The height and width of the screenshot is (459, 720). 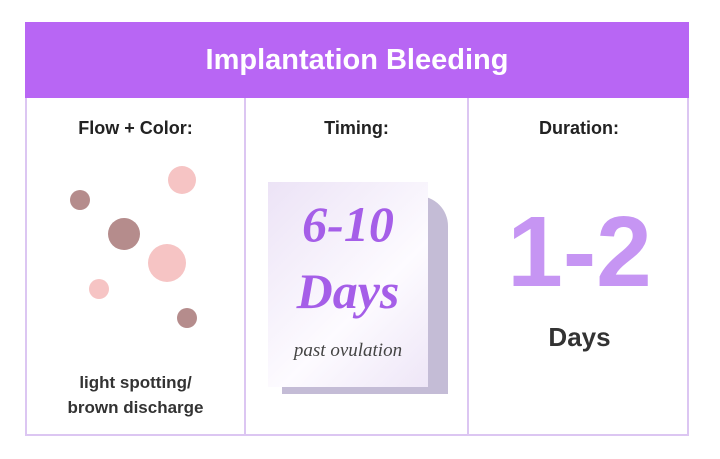 I want to click on paper-note, so click(x=348, y=284).